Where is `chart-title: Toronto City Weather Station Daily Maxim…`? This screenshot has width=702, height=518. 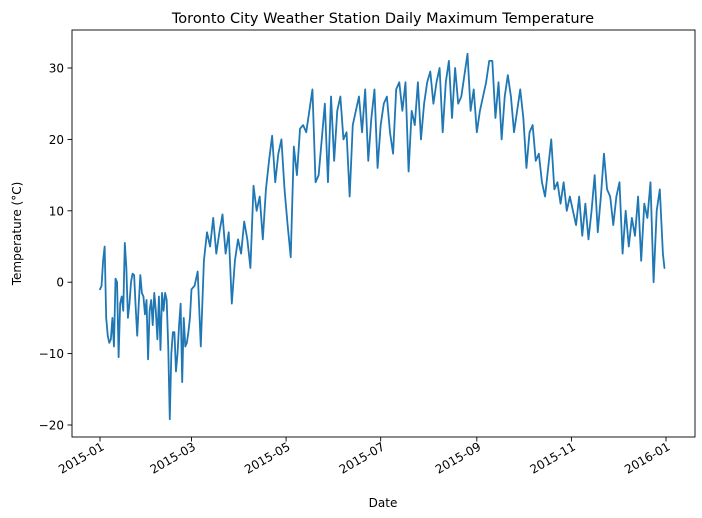
chart-title: Toronto City Weather Station Daily Maxim… is located at coordinates (382, 19).